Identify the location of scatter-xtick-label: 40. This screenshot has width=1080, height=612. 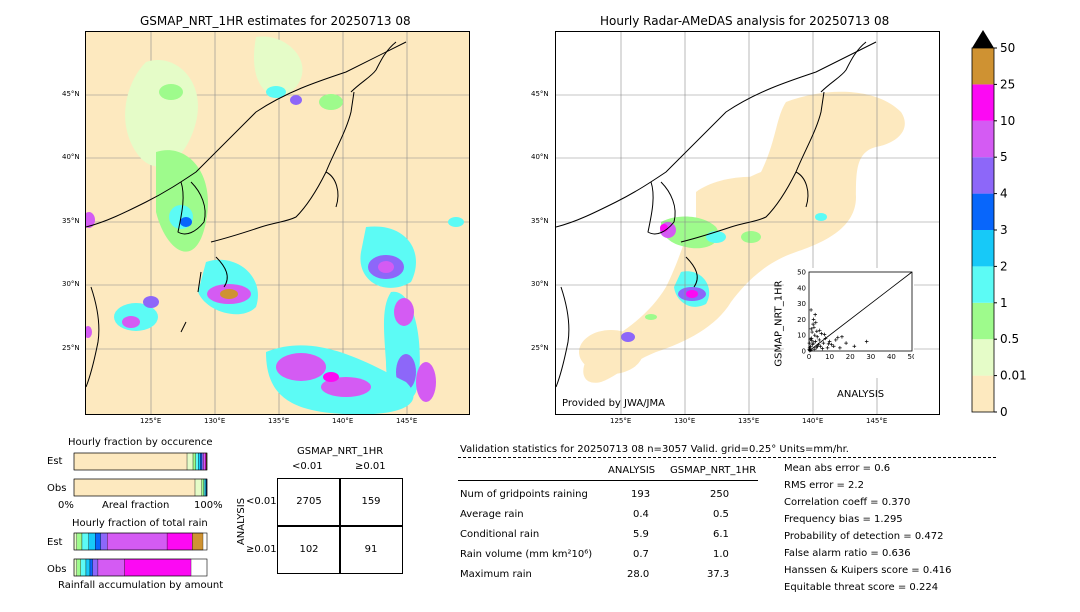
(891, 357).